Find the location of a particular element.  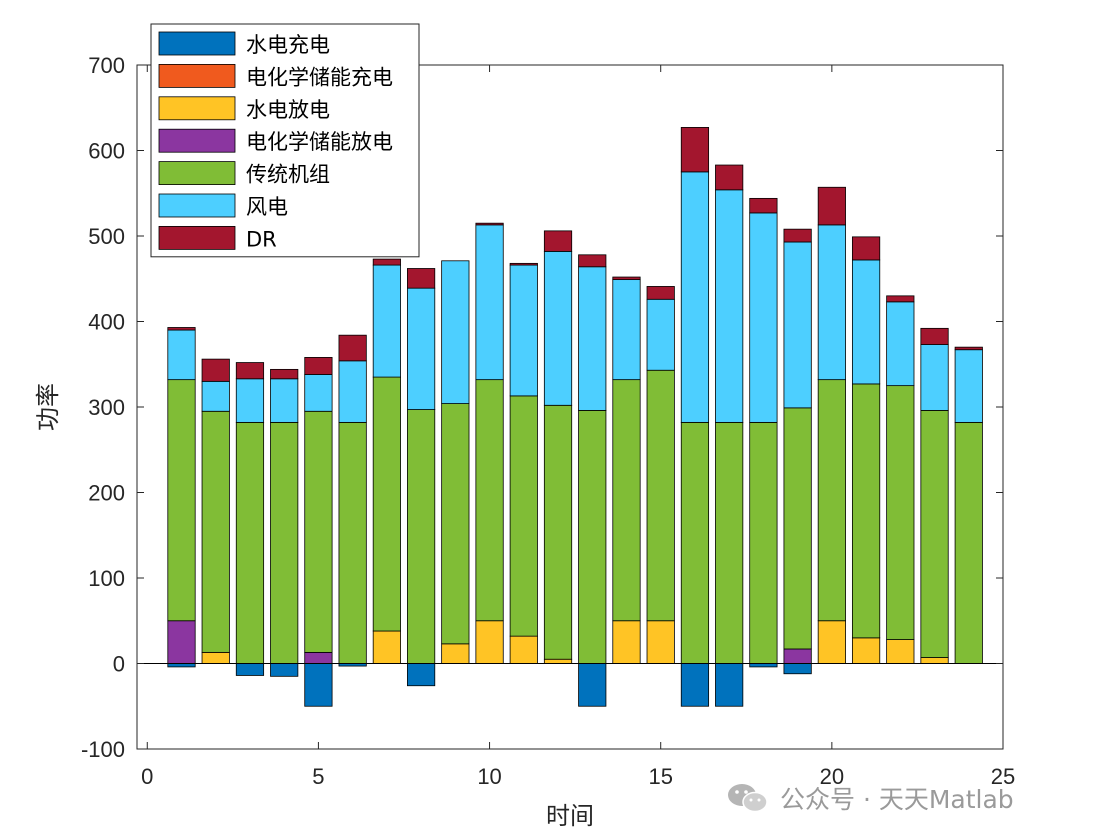

legend-label: 电化学储能放电 is located at coordinates (319, 142).